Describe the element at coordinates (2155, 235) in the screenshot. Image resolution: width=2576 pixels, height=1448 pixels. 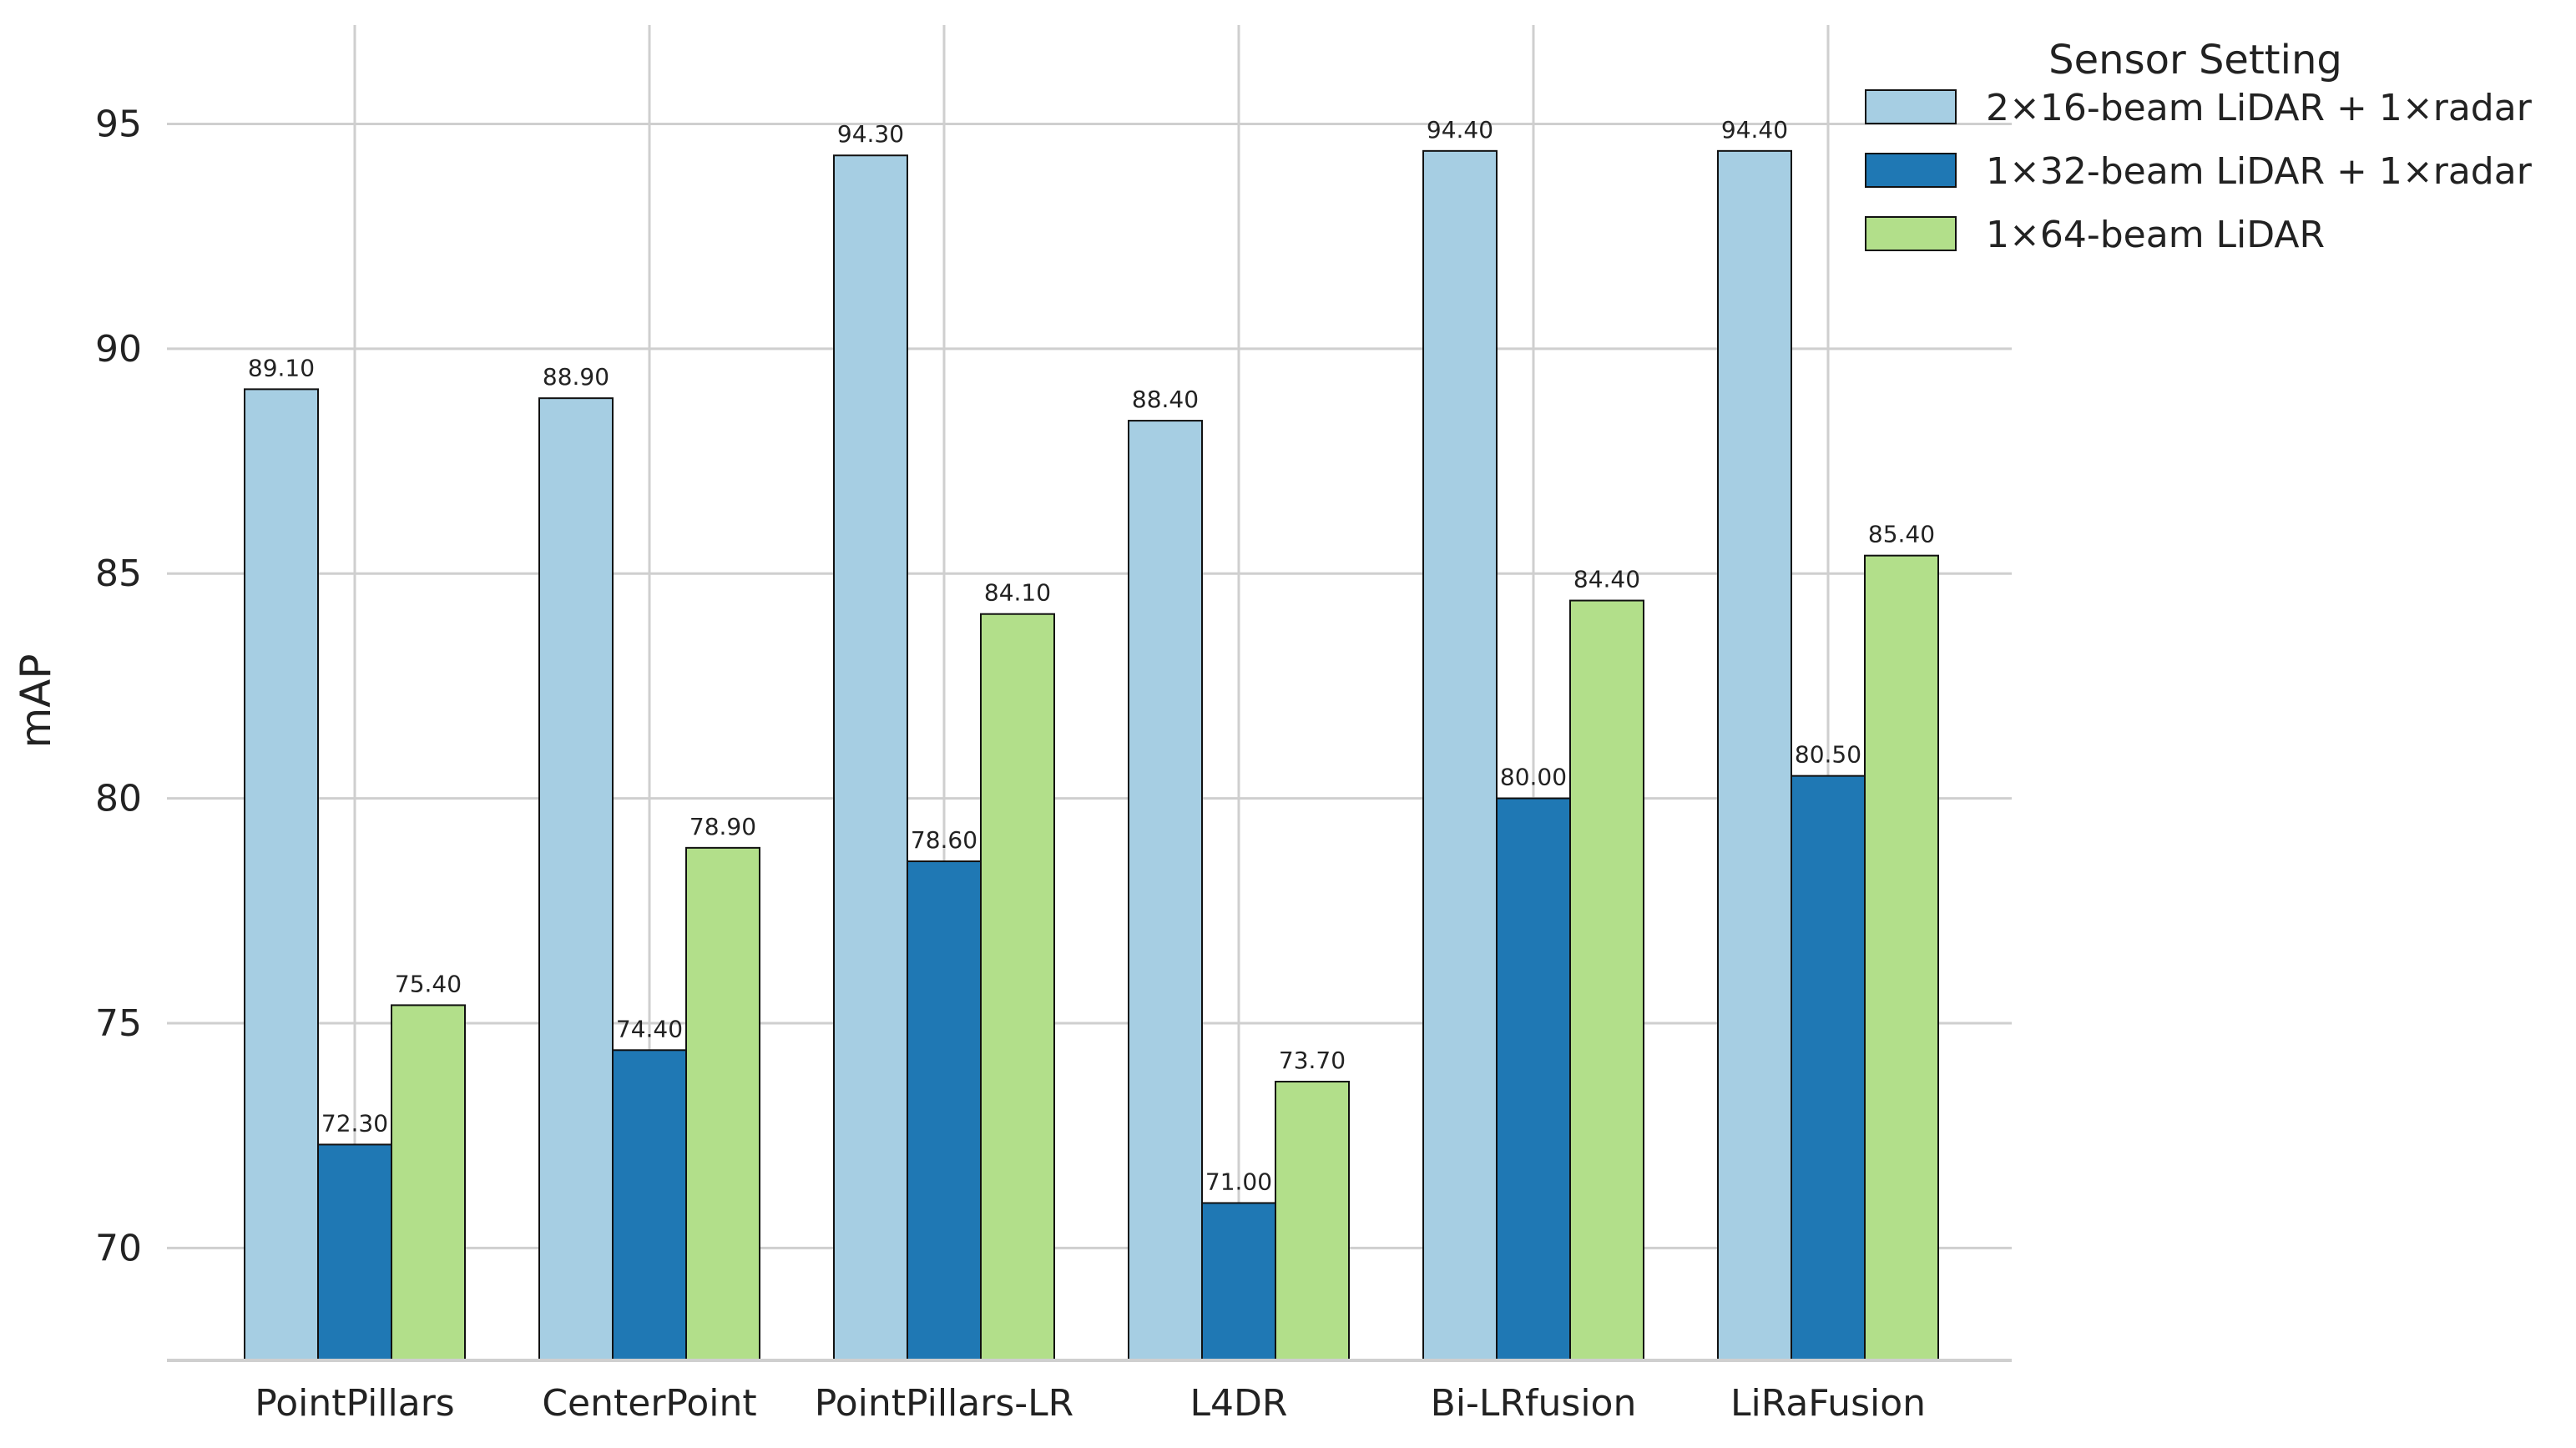
I see `legend-entry-label: 1×64-beam LiDAR` at that location.